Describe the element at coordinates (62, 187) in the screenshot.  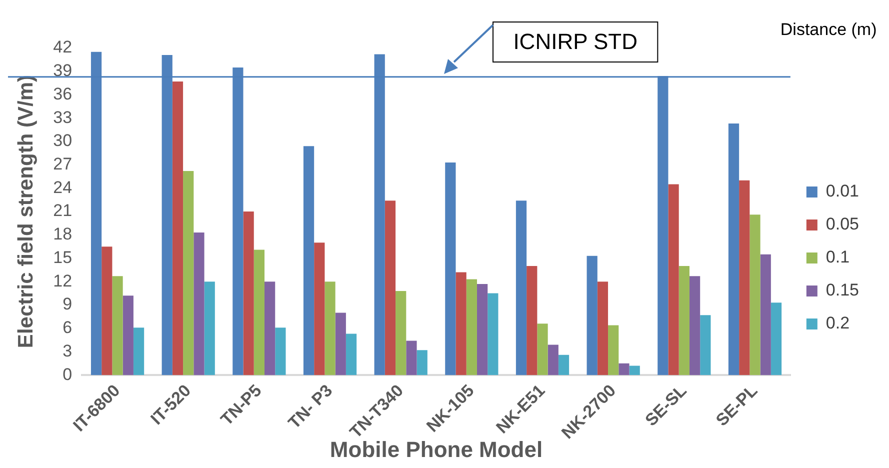
I see `y-tick-label: 24` at that location.